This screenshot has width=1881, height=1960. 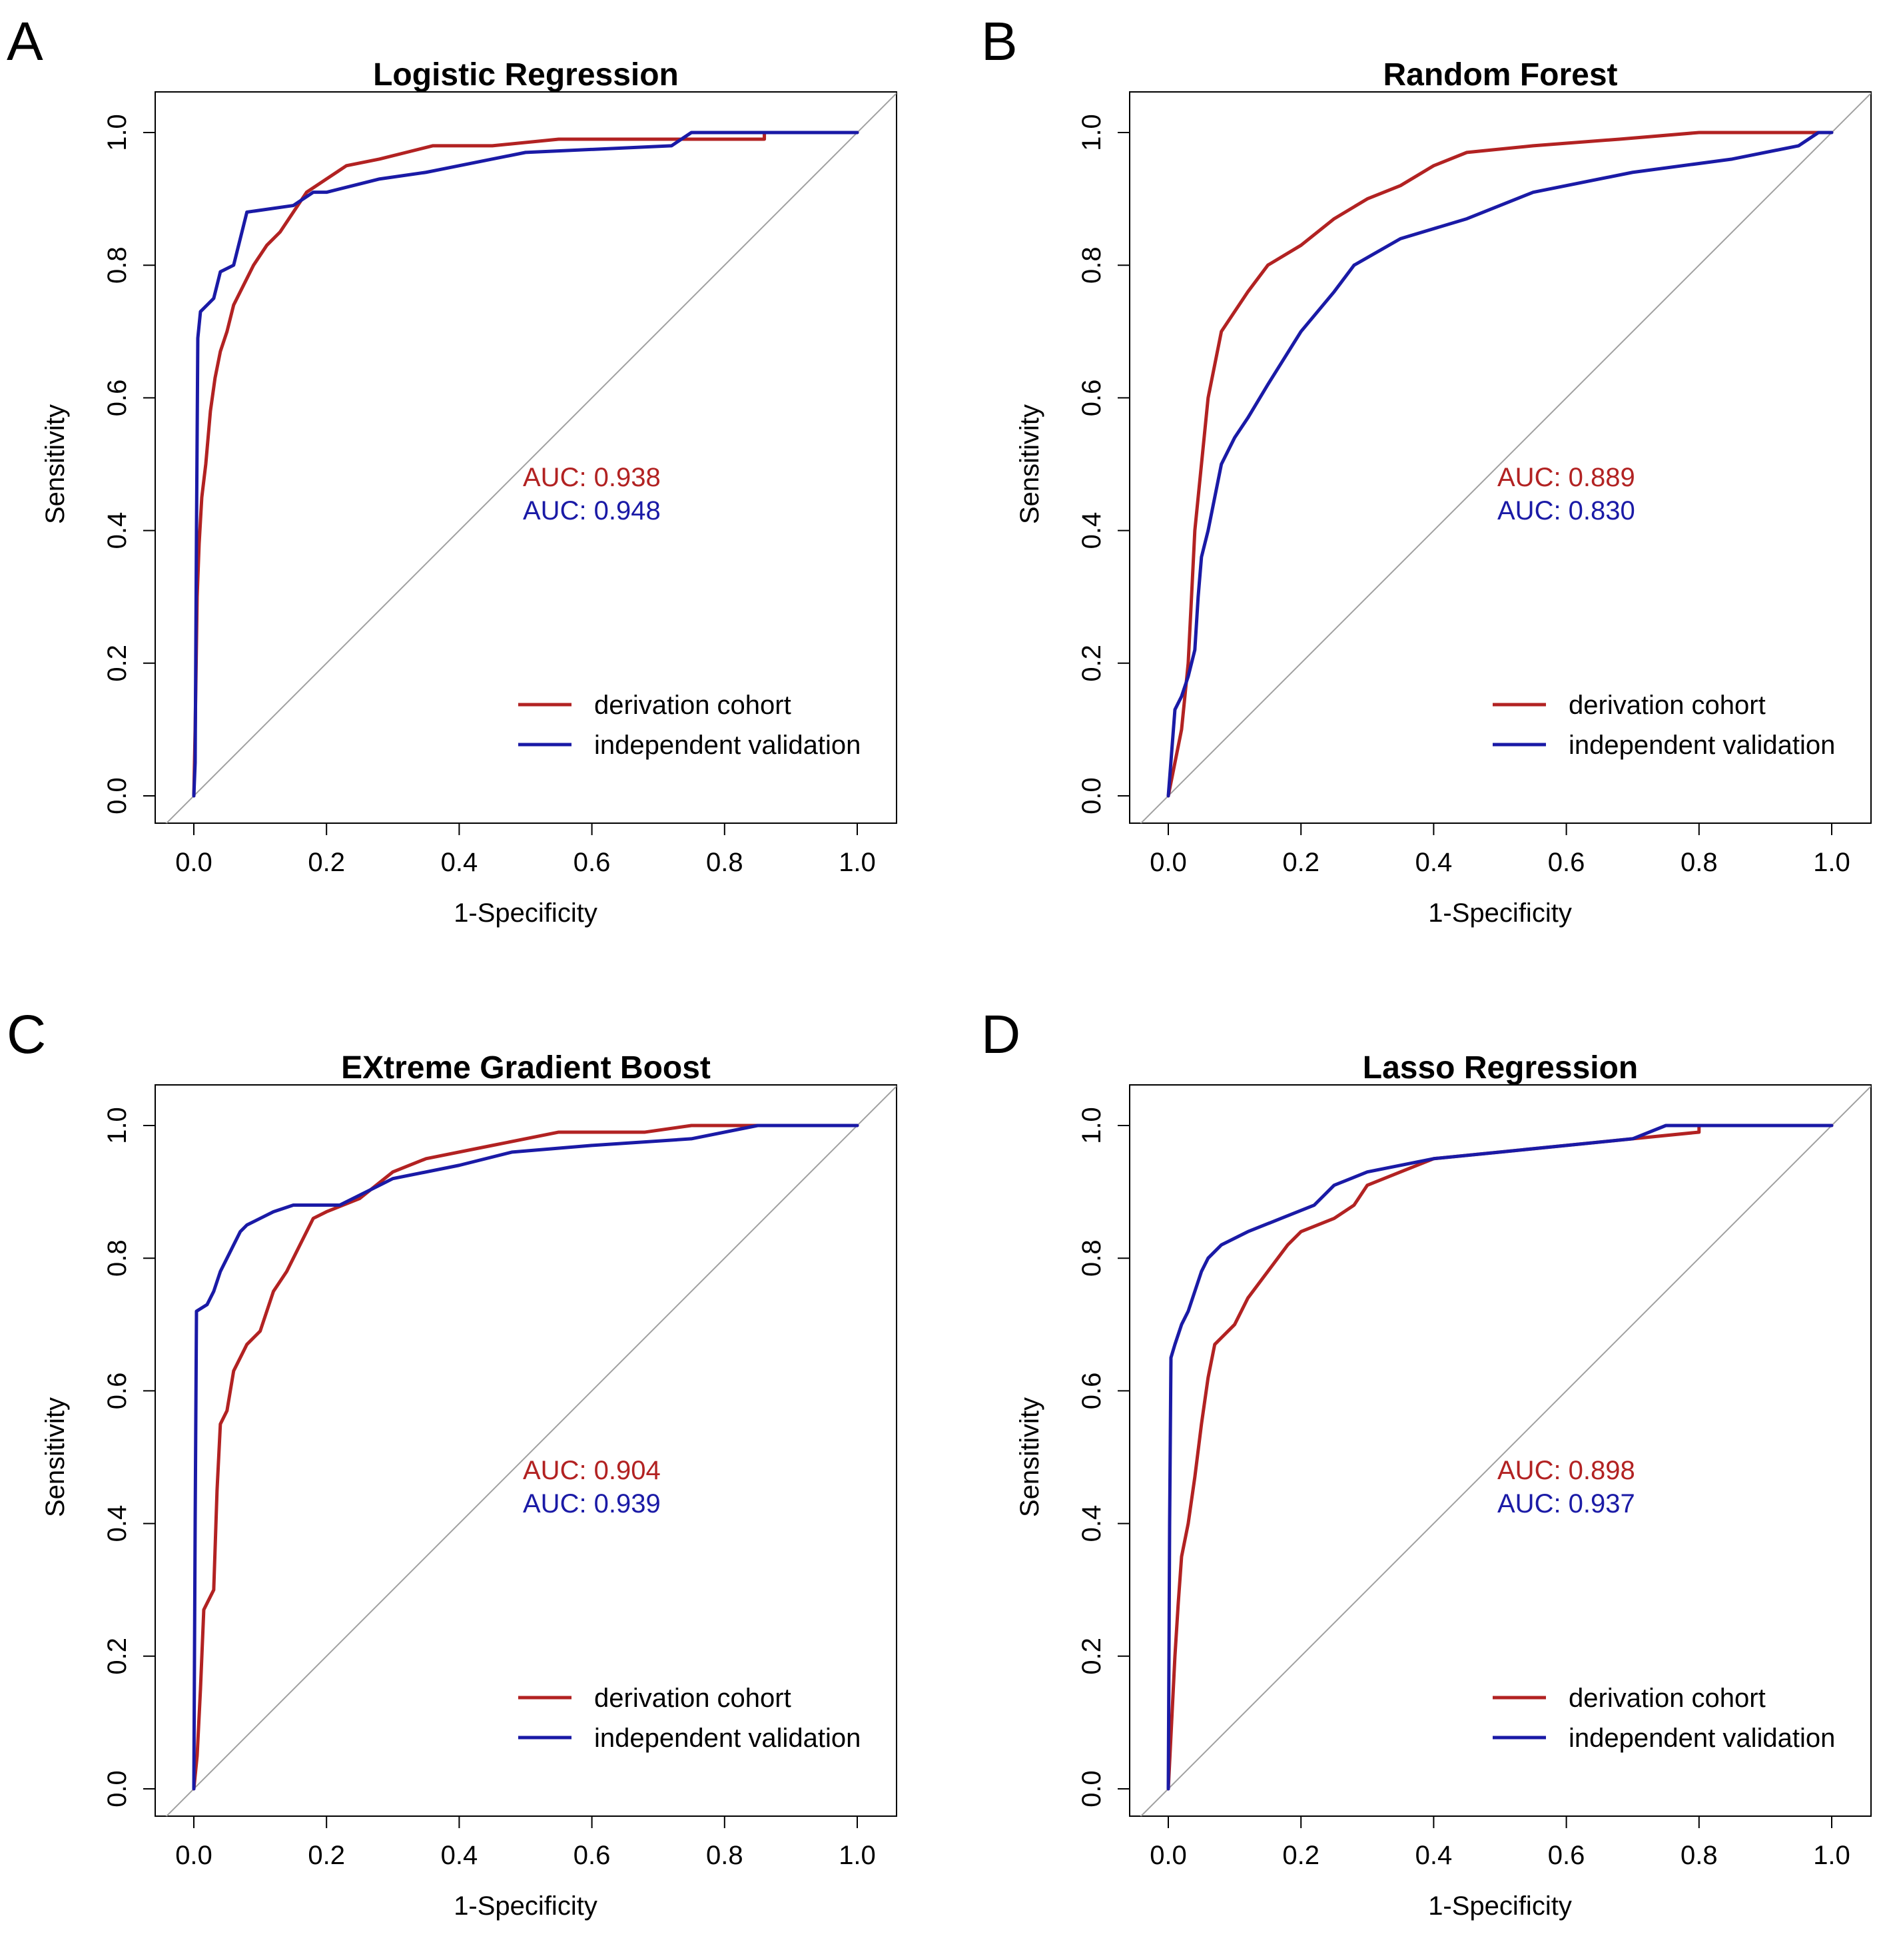 What do you see at coordinates (1566, 1470) in the screenshot?
I see `auc-derivation-label: AUC: 0.898` at bounding box center [1566, 1470].